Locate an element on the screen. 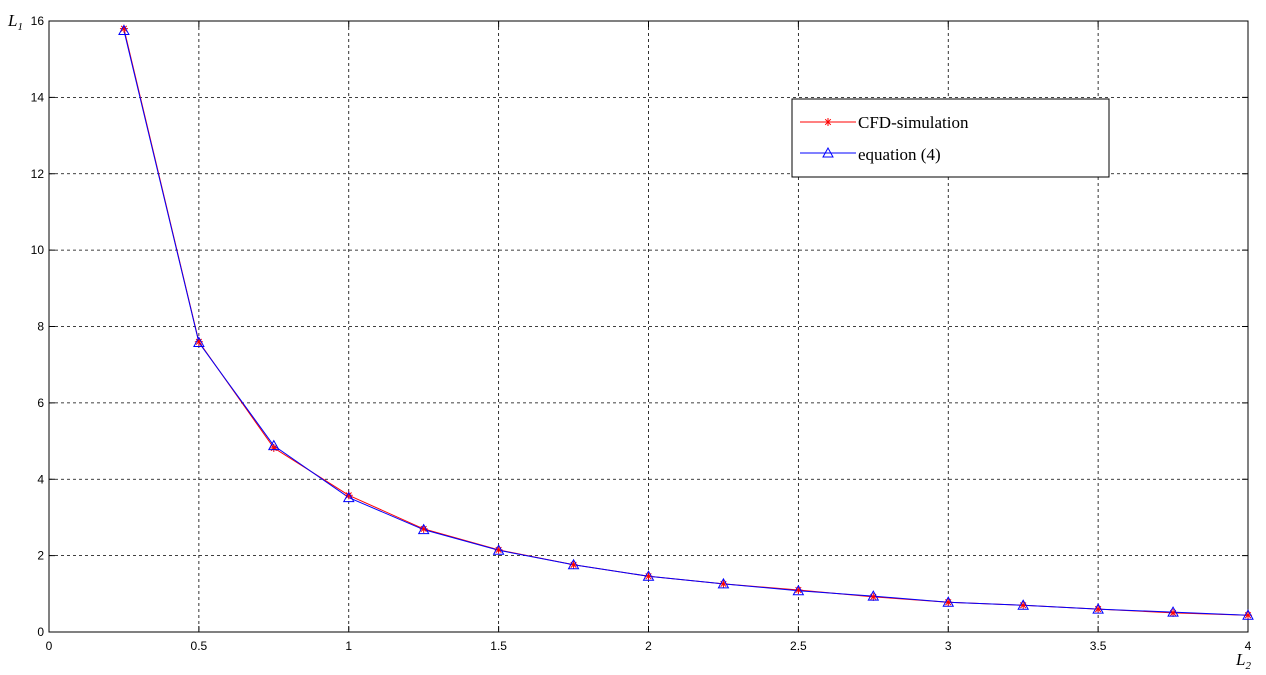 This screenshot has width=1266, height=675. x-tick-label: 4 is located at coordinates (1248, 646).